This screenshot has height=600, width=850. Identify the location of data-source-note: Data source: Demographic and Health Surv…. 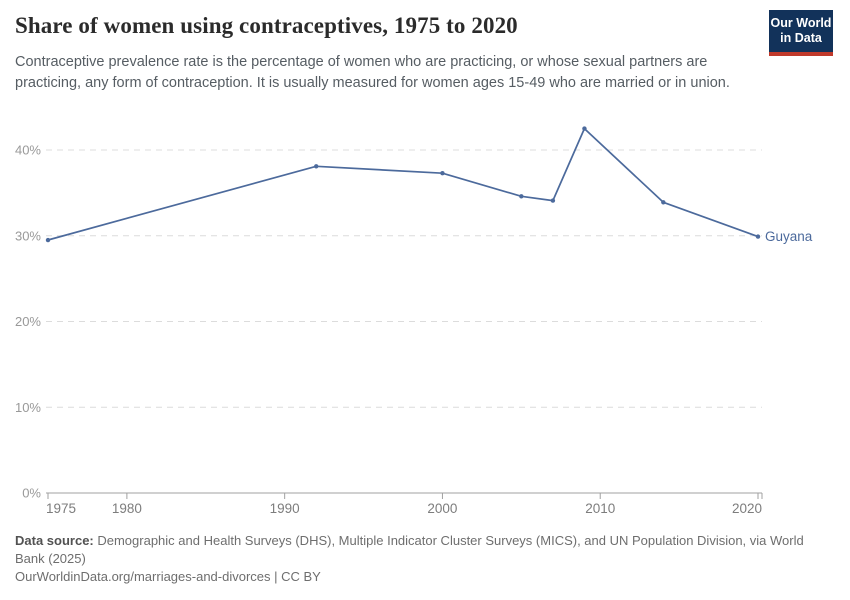
(417, 550).